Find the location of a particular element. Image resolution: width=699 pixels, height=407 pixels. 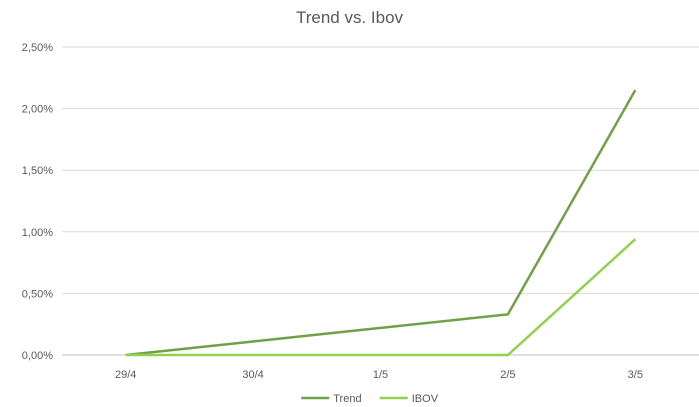

y-tick-label: 1,00% is located at coordinates (37, 233).